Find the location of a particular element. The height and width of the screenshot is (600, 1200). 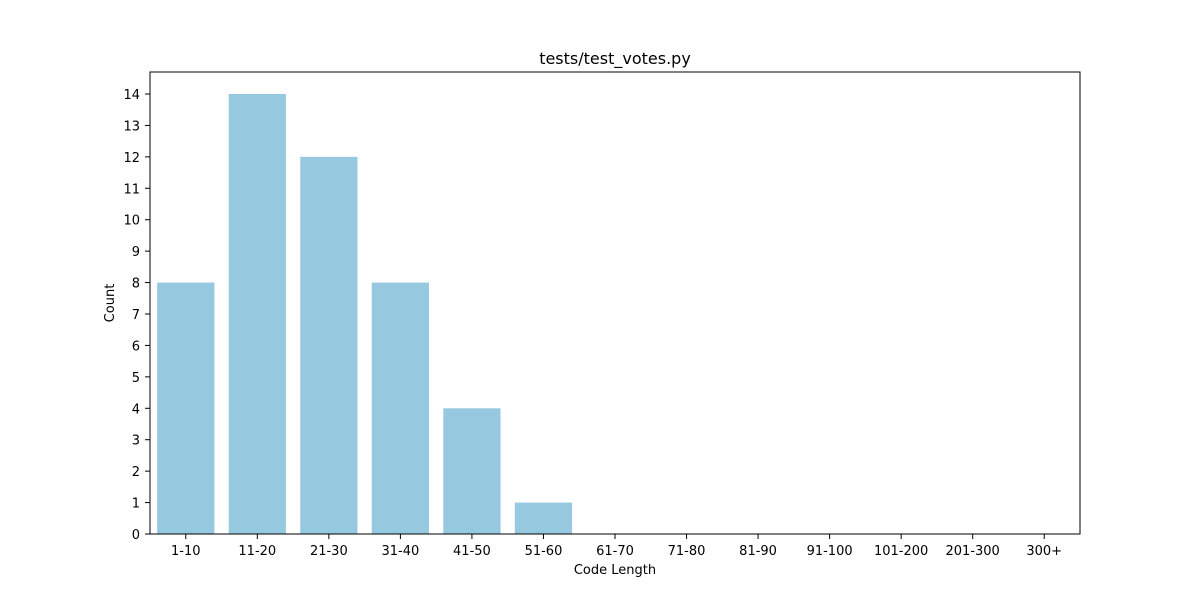

y-tick-label: 11 is located at coordinates (131, 189).